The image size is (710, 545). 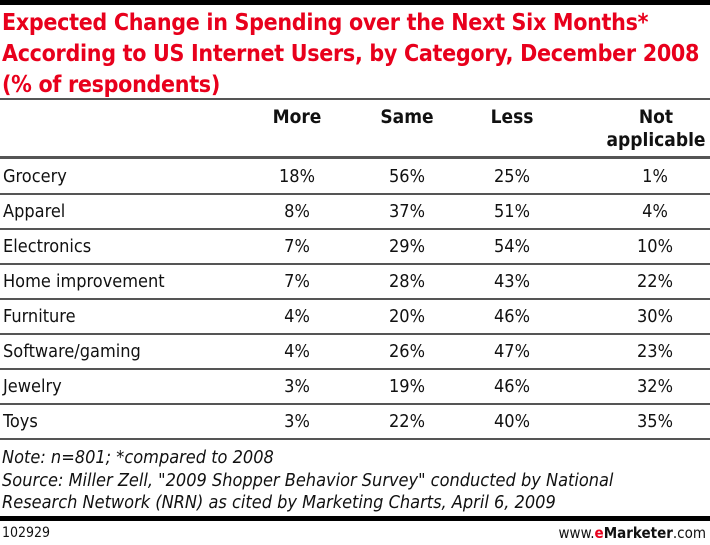 I want to click on column-header-less: Less, so click(x=512, y=117).